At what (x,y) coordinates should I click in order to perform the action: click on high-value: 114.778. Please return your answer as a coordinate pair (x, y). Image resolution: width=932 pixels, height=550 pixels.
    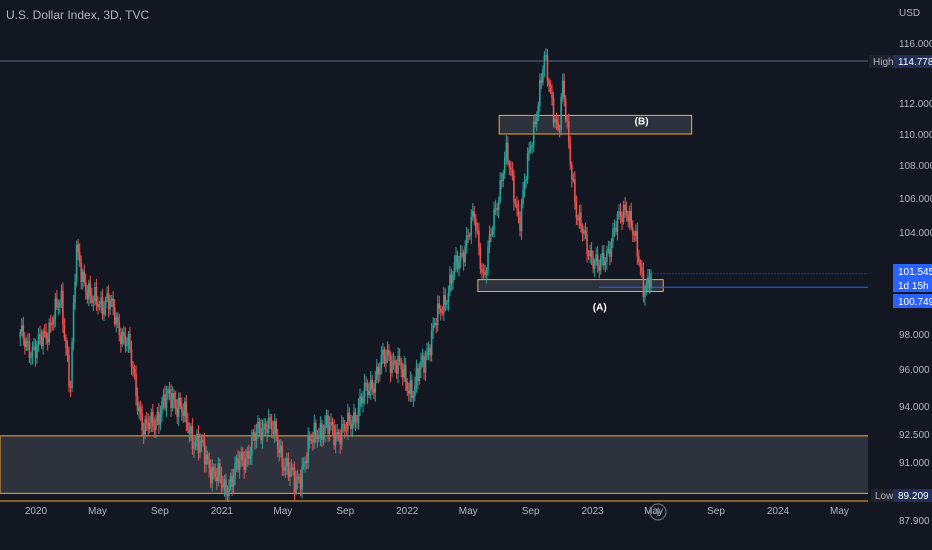
    Looking at the image, I should click on (915, 62).